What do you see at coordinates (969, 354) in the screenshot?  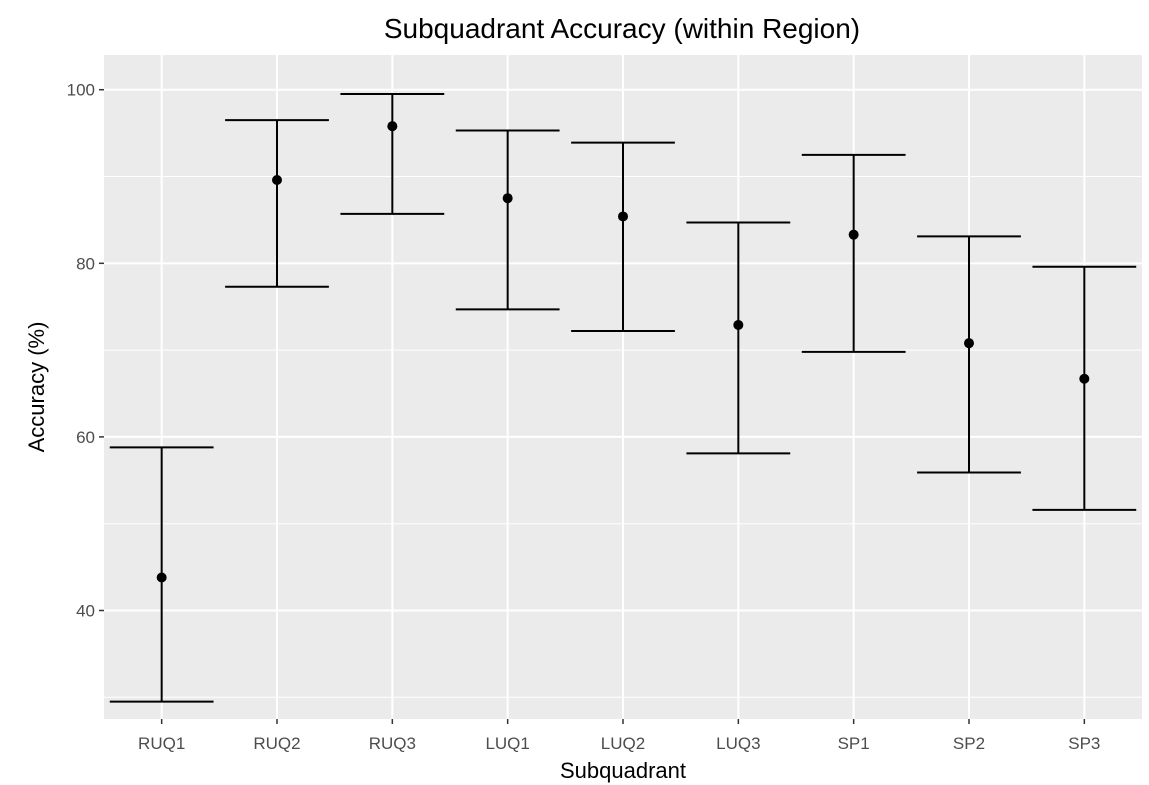 I see `error-bar-sp2` at bounding box center [969, 354].